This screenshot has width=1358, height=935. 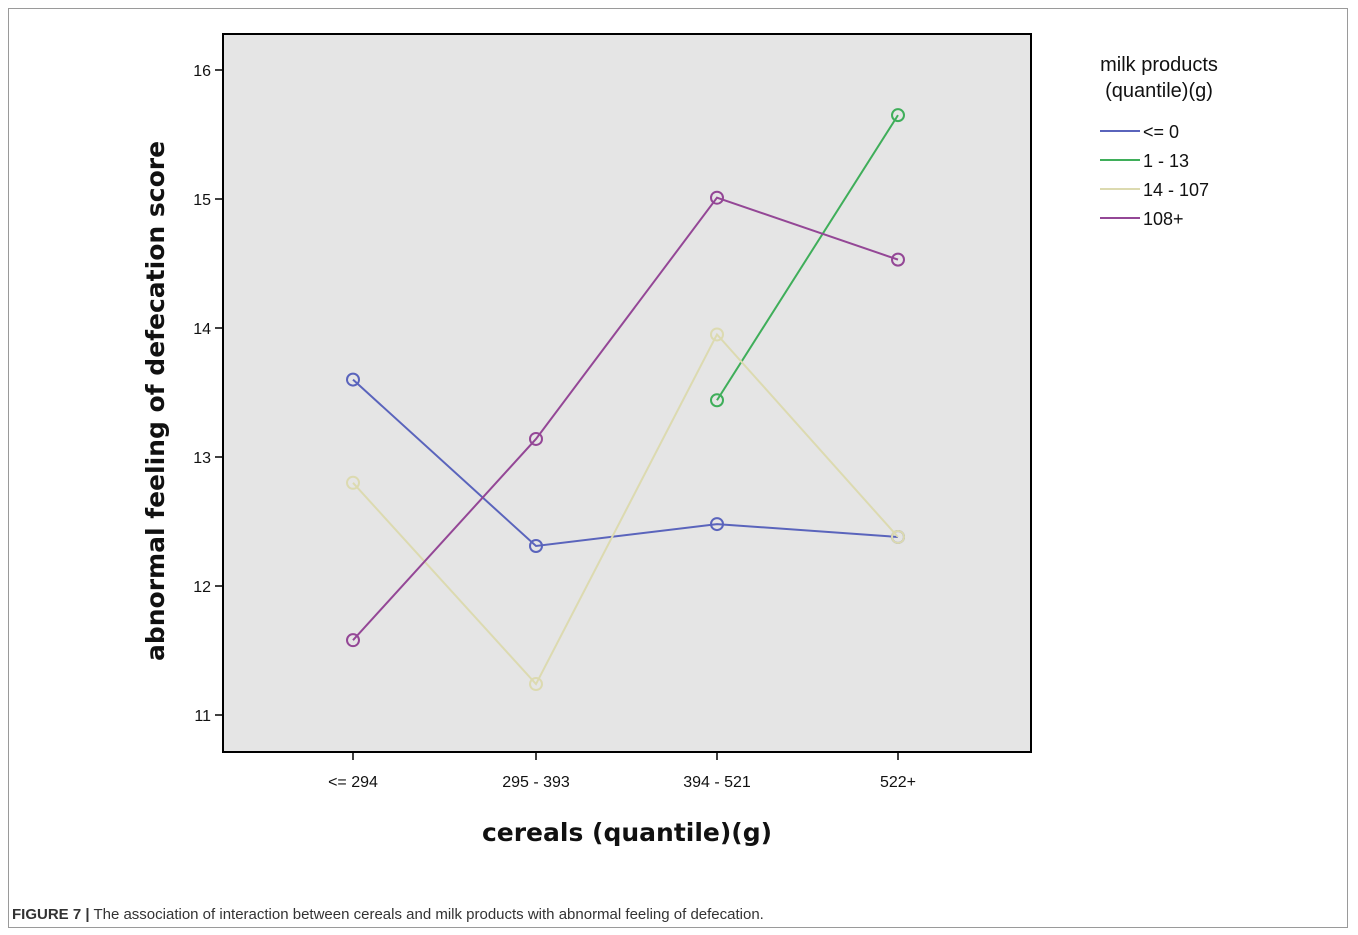 I want to click on y-tick-label: 14, so click(x=202, y=329).